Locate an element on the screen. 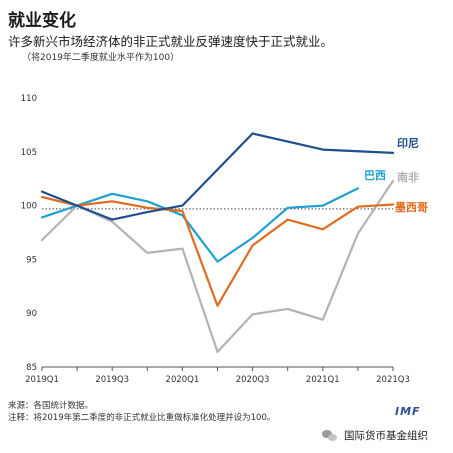  y-tick-label: 85 is located at coordinates (31, 368).